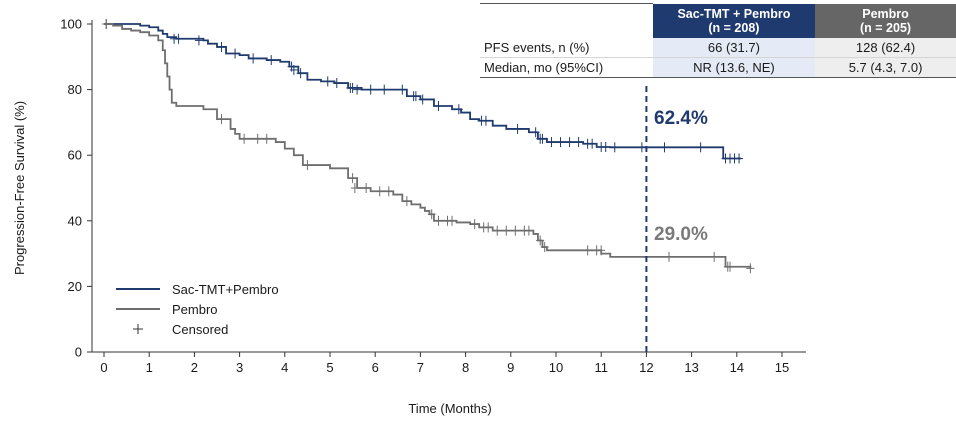 The image size is (956, 421). What do you see at coordinates (886, 27) in the screenshot?
I see `header-pembro-n: (n = 205)` at bounding box center [886, 27].